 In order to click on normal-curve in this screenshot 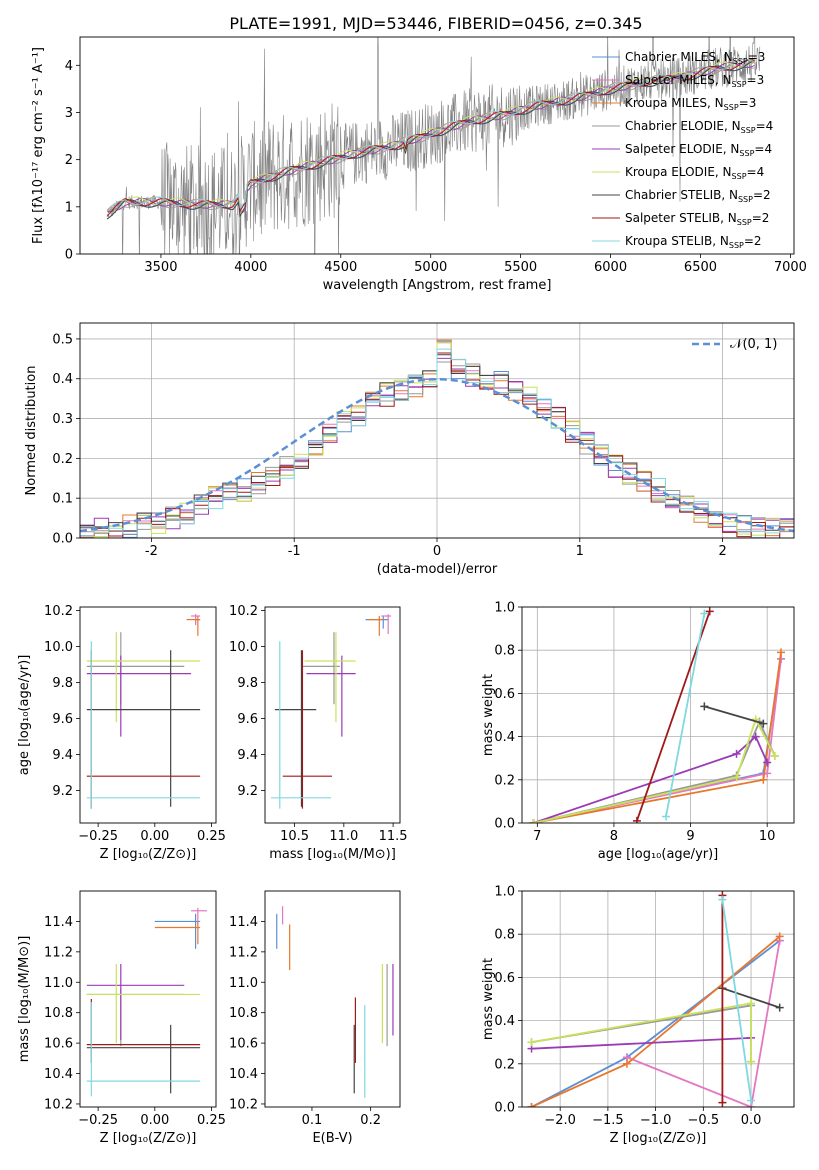, I will do `click(437, 455)`.